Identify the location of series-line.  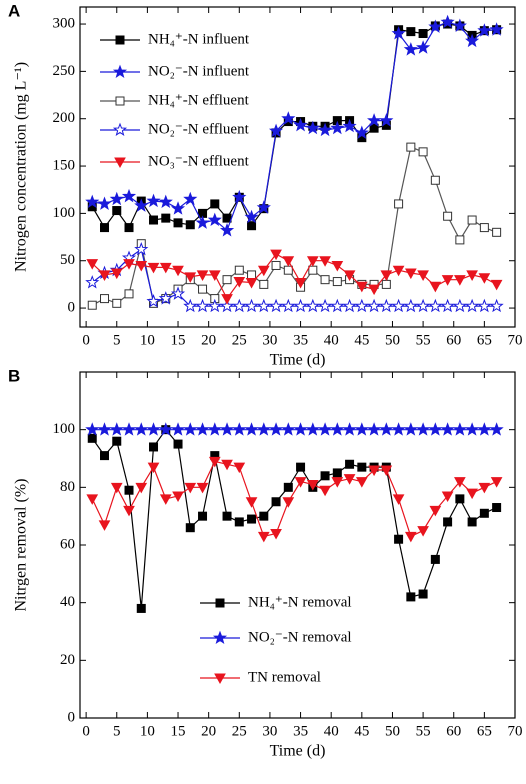
(294, 277).